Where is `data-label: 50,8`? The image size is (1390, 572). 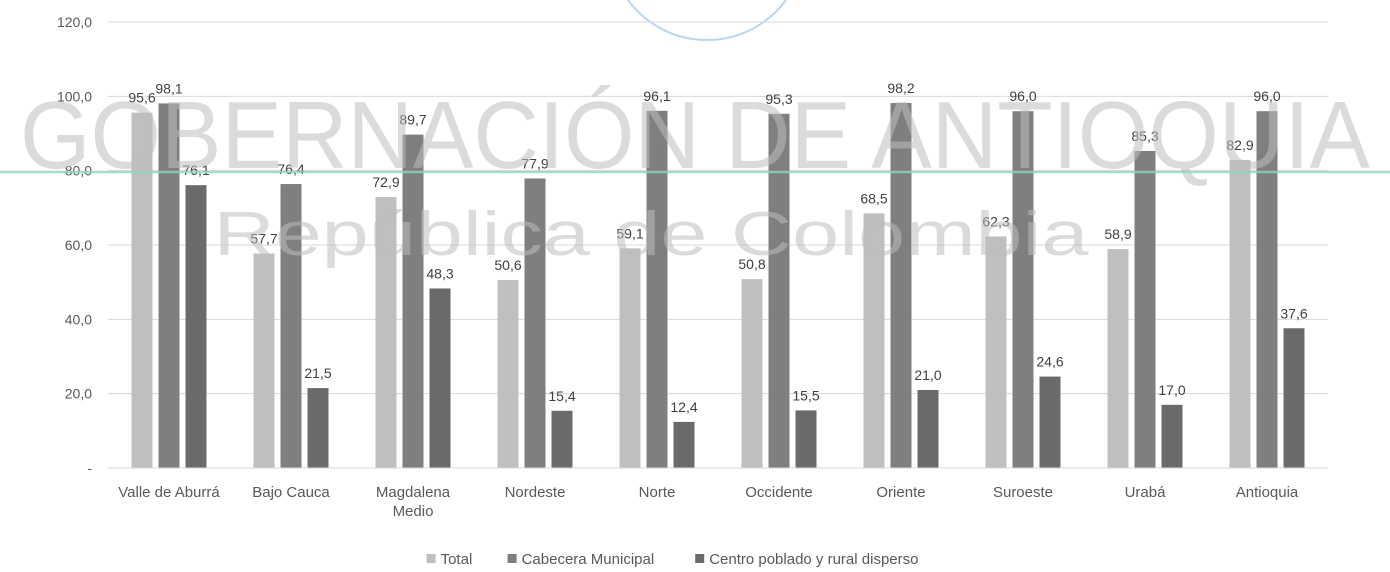 data-label: 50,8 is located at coordinates (751, 264).